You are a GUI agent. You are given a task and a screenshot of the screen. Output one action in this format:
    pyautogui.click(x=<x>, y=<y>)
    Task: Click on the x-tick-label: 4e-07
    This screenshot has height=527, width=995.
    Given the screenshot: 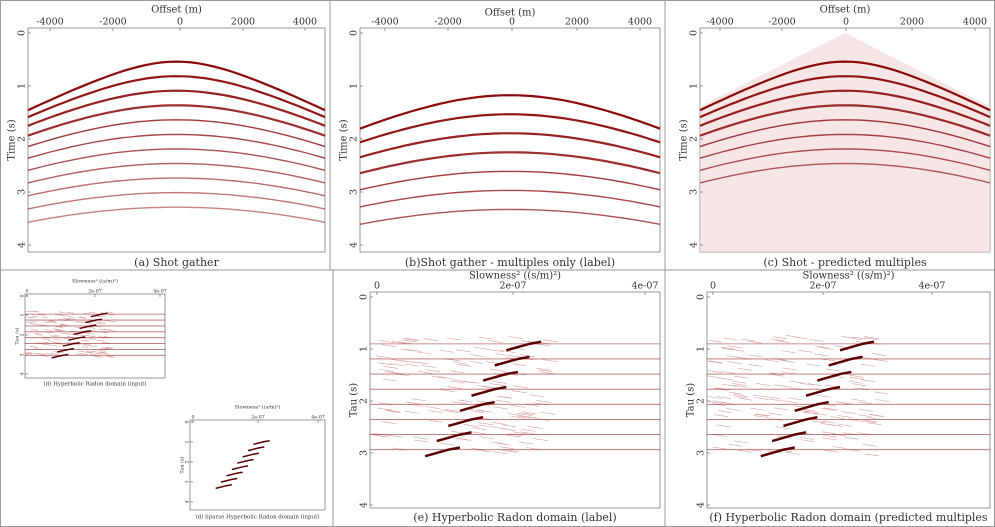 What is the action you would take?
    pyautogui.click(x=645, y=286)
    